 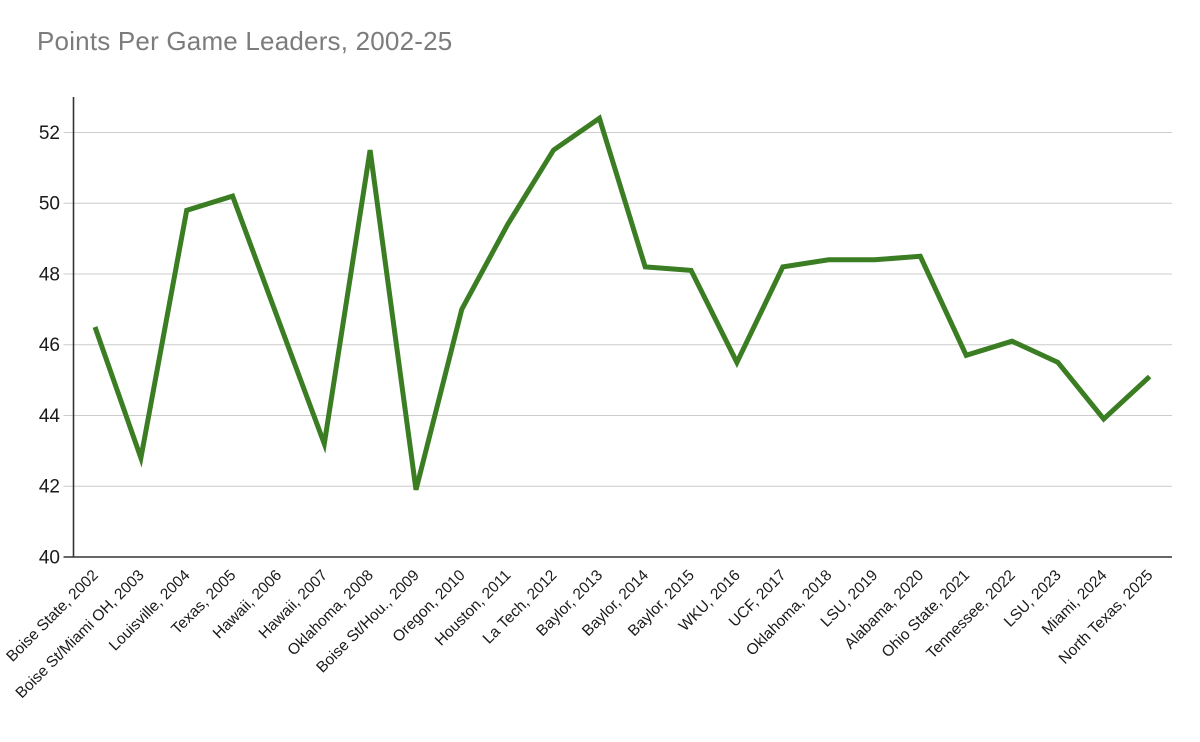 I want to click on y-tick-label: 44, so click(x=50, y=416).